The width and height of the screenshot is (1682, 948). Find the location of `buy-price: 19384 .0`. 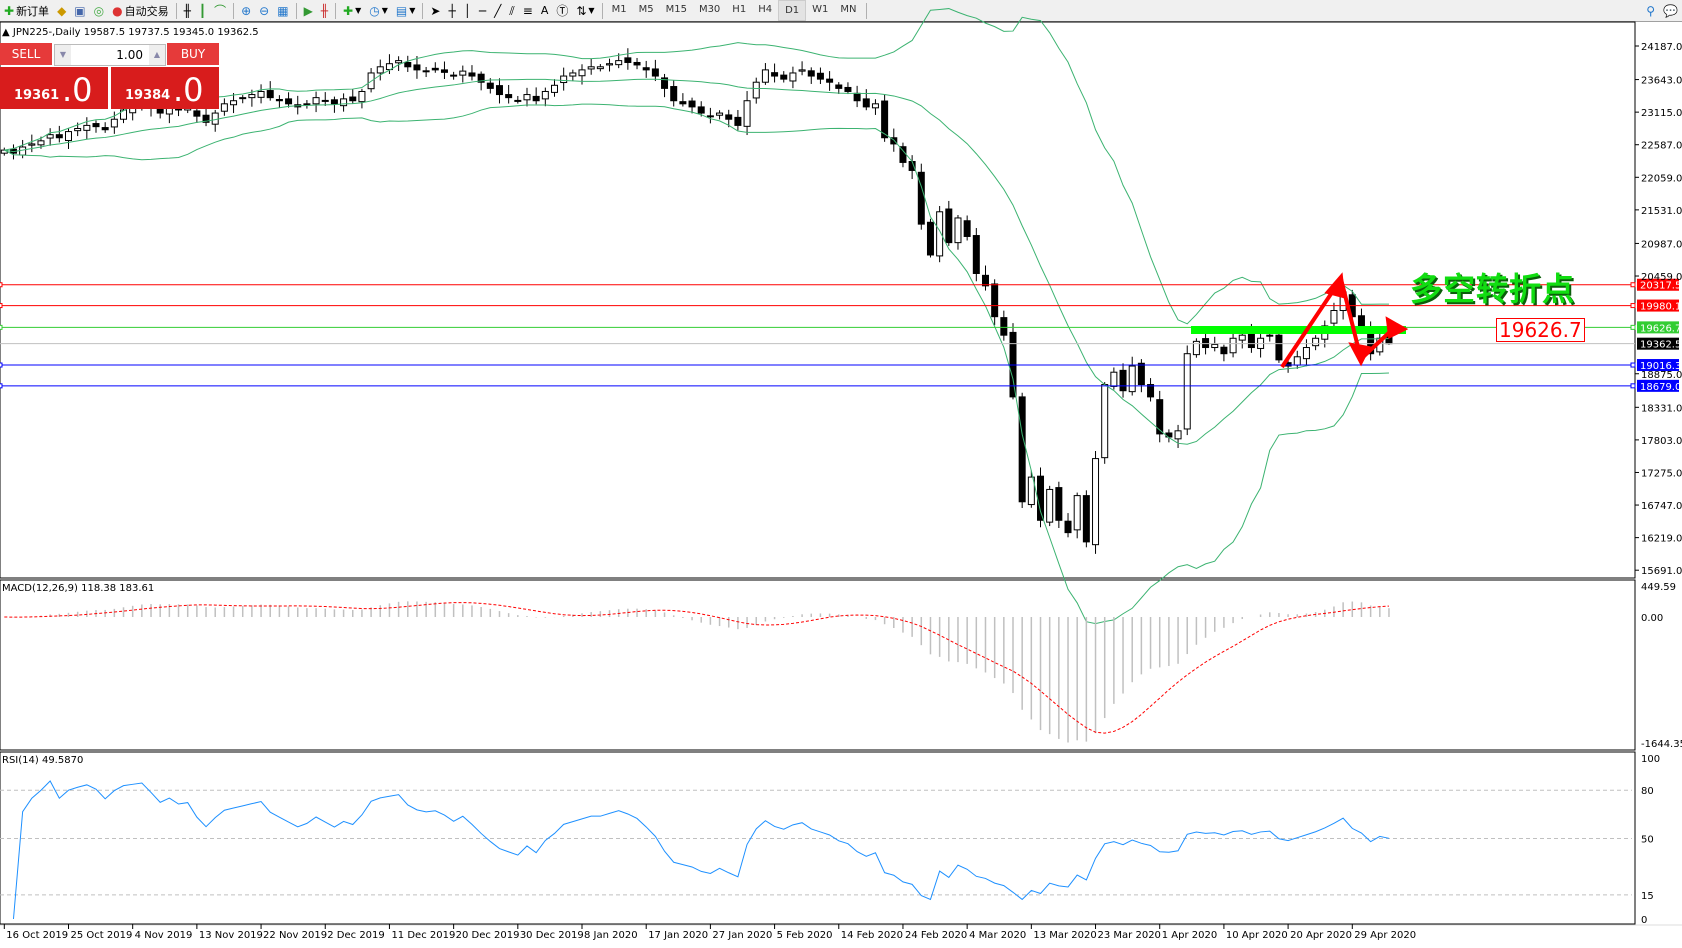

buy-price: 19384 .0 is located at coordinates (165, 88).